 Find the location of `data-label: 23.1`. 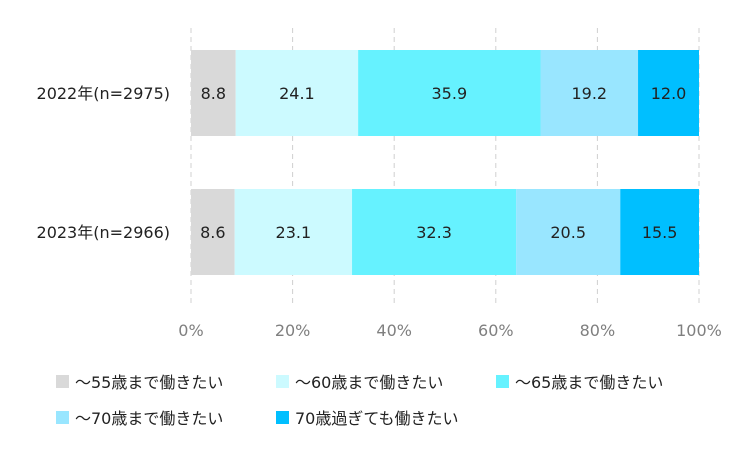

data-label: 23.1 is located at coordinates (294, 232).